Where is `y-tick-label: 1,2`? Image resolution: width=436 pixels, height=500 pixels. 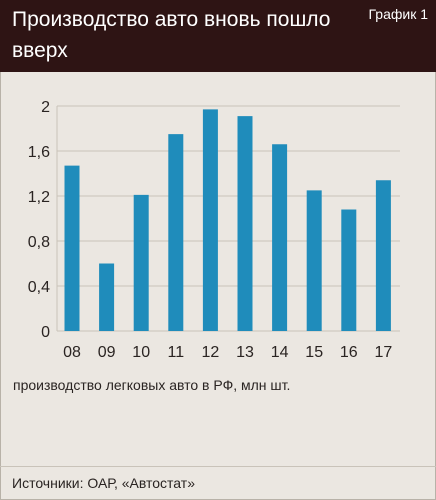 y-tick-label: 1,2 is located at coordinates (39, 197).